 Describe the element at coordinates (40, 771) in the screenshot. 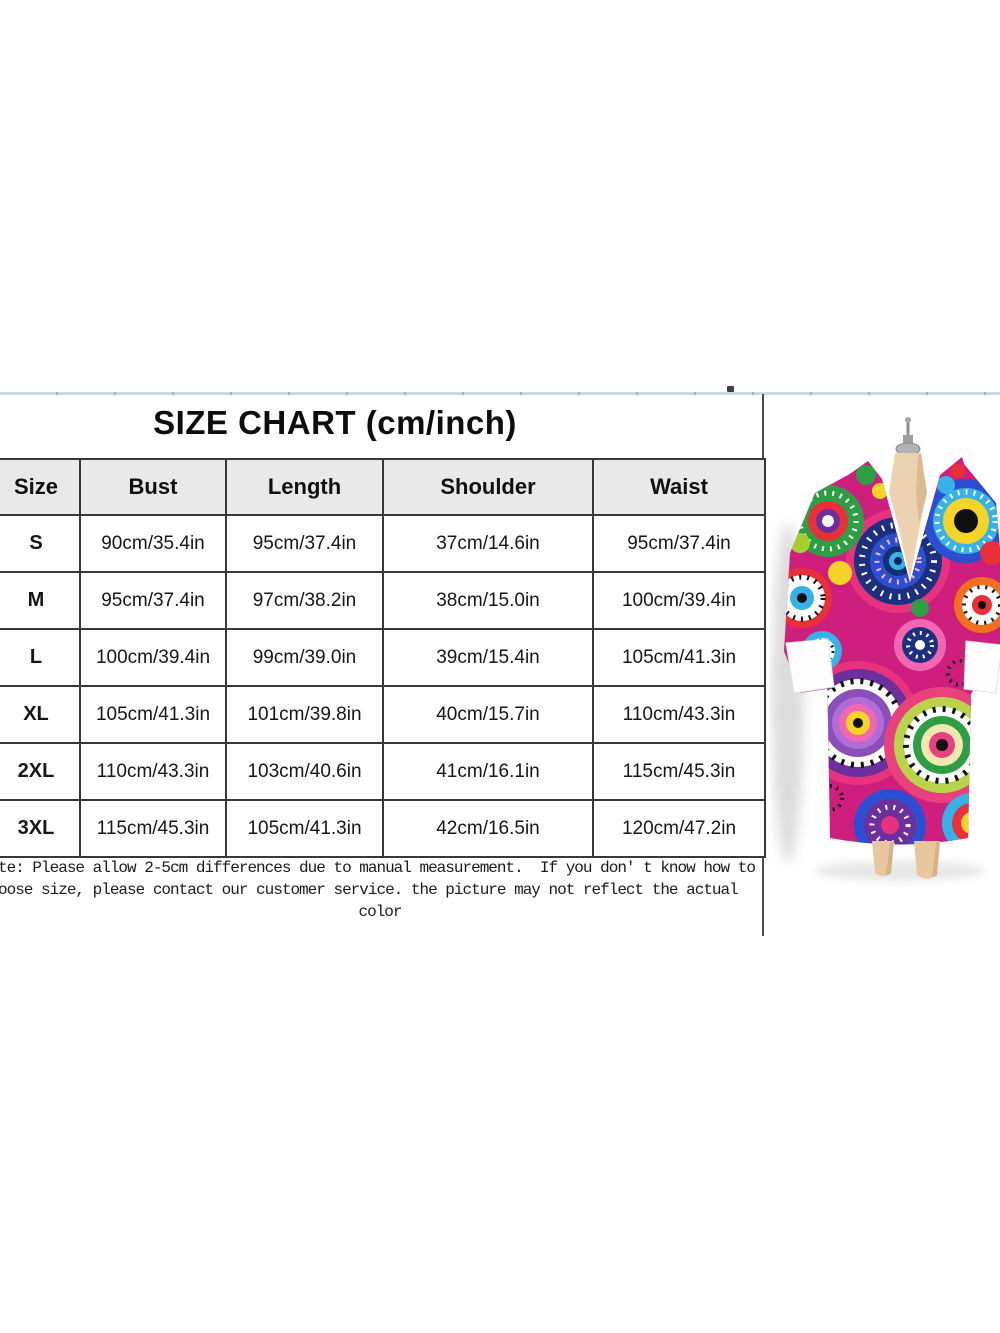

I see `size-label: 2XL` at that location.